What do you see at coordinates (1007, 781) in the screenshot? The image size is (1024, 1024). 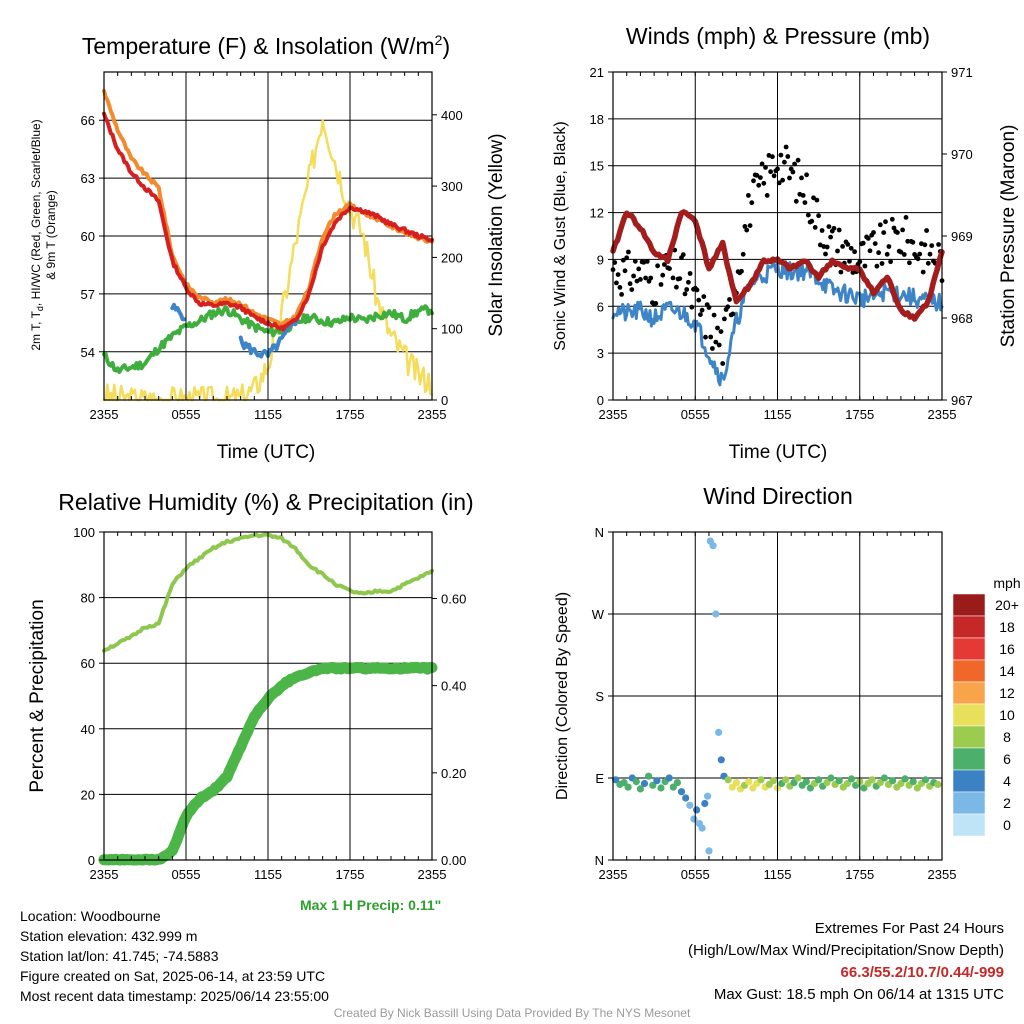 I see `colorbar-label: 4` at bounding box center [1007, 781].